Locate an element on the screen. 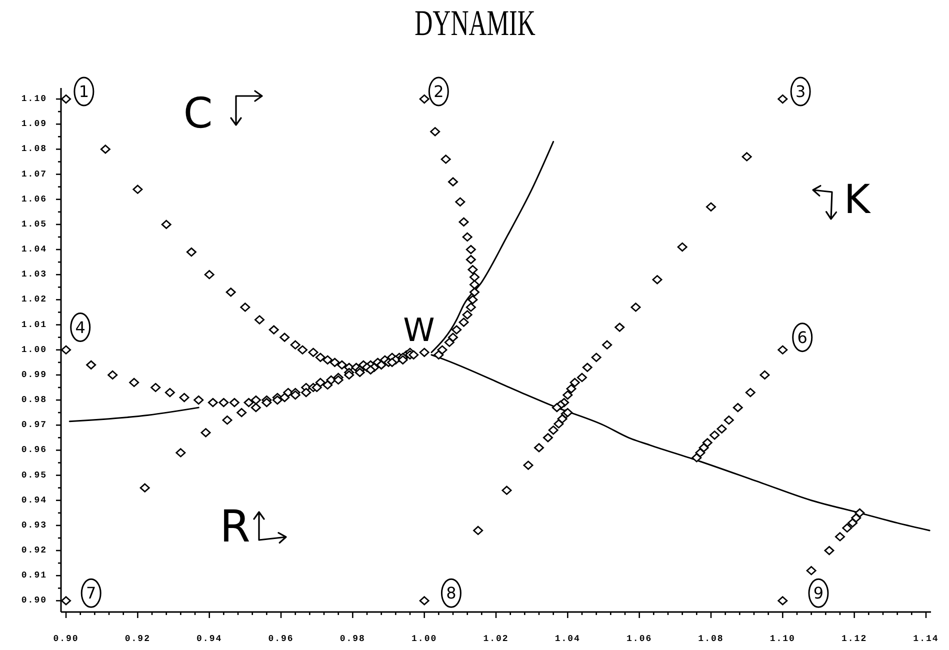  y-tick-label: 1.00 is located at coordinates (34, 349).